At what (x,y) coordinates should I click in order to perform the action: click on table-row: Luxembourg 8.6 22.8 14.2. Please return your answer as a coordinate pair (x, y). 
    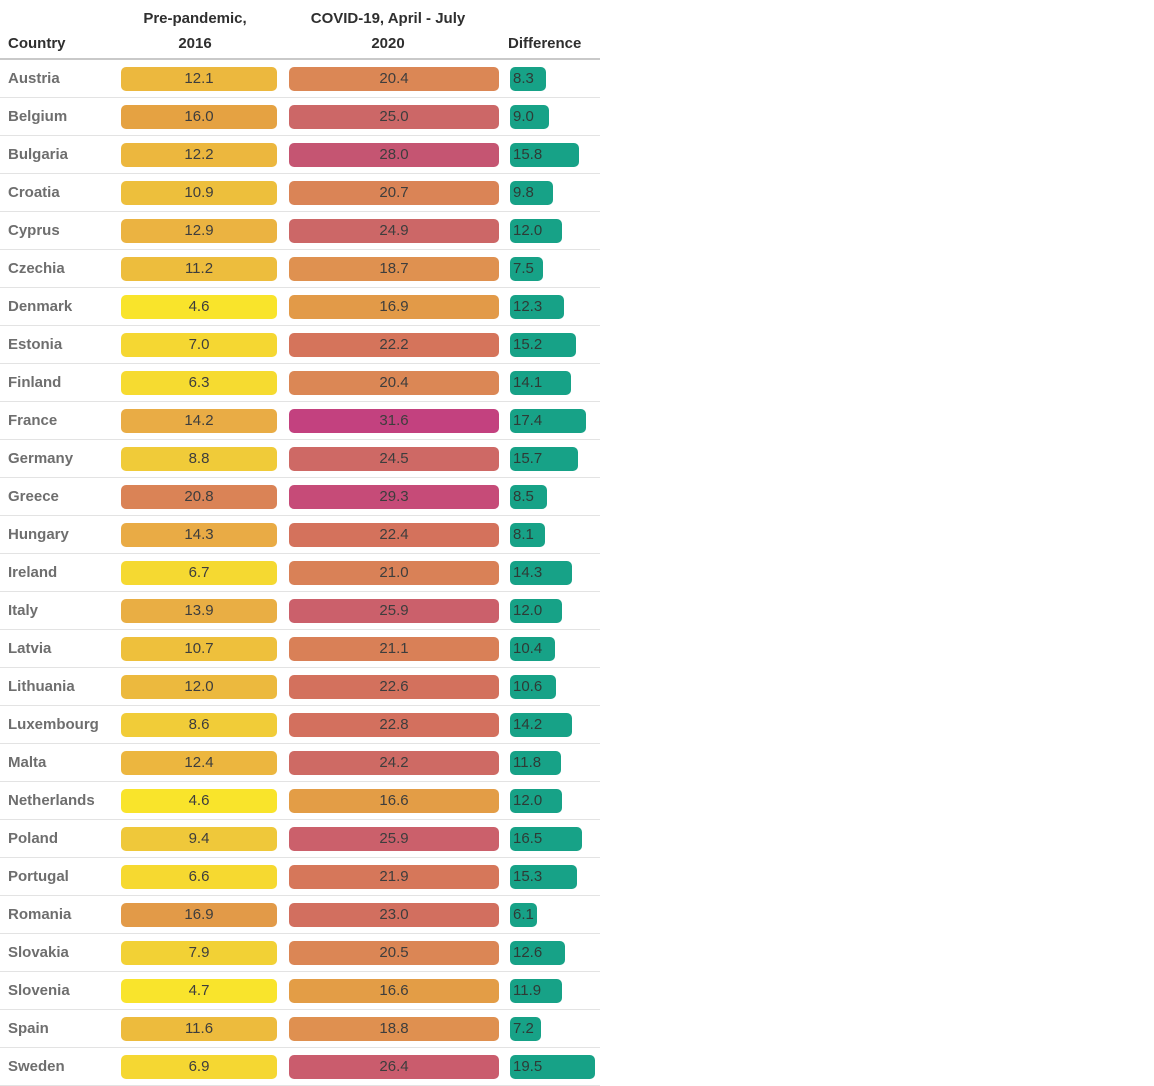
    Looking at the image, I should click on (300, 725).